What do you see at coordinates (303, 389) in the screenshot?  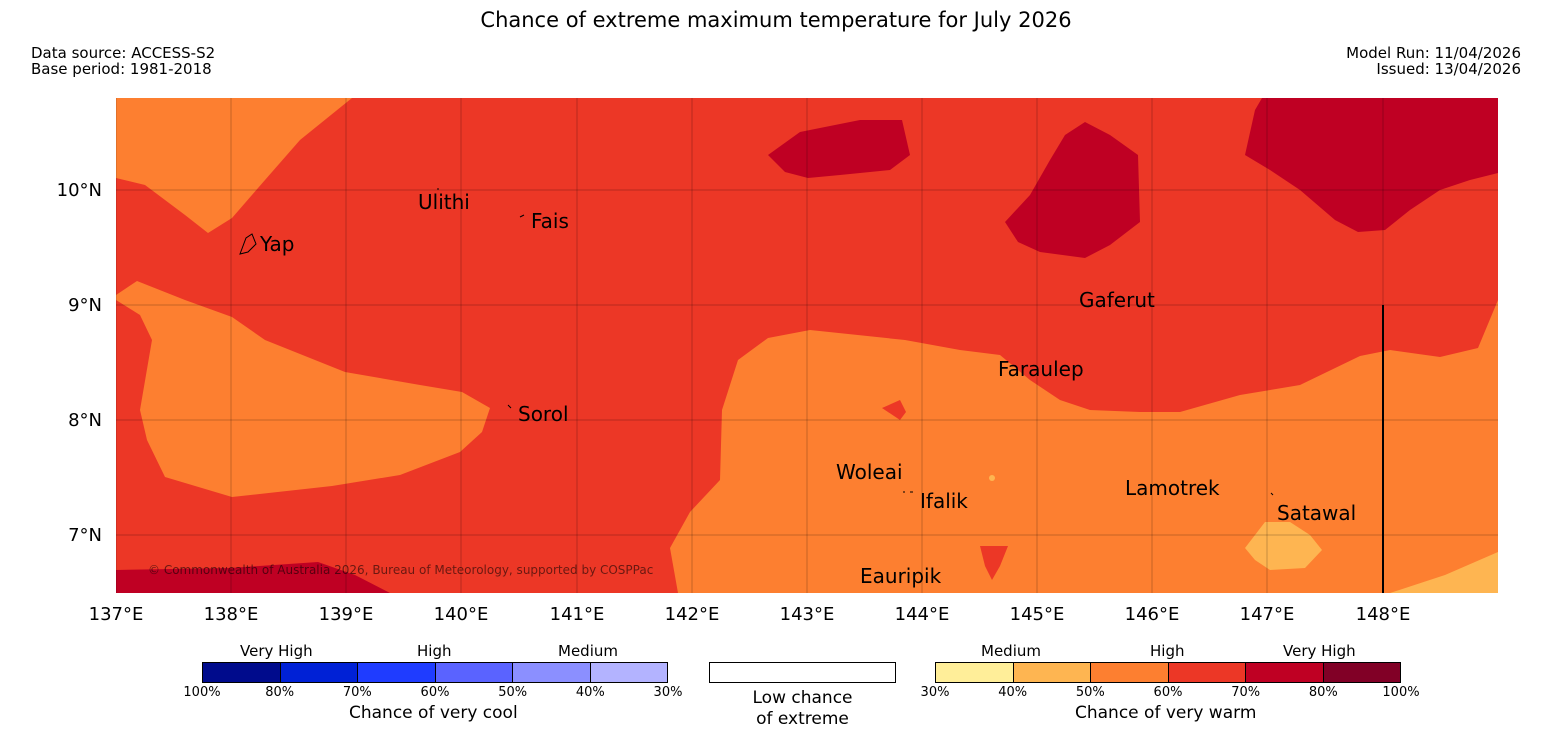 I see `region-50-60-west` at bounding box center [303, 389].